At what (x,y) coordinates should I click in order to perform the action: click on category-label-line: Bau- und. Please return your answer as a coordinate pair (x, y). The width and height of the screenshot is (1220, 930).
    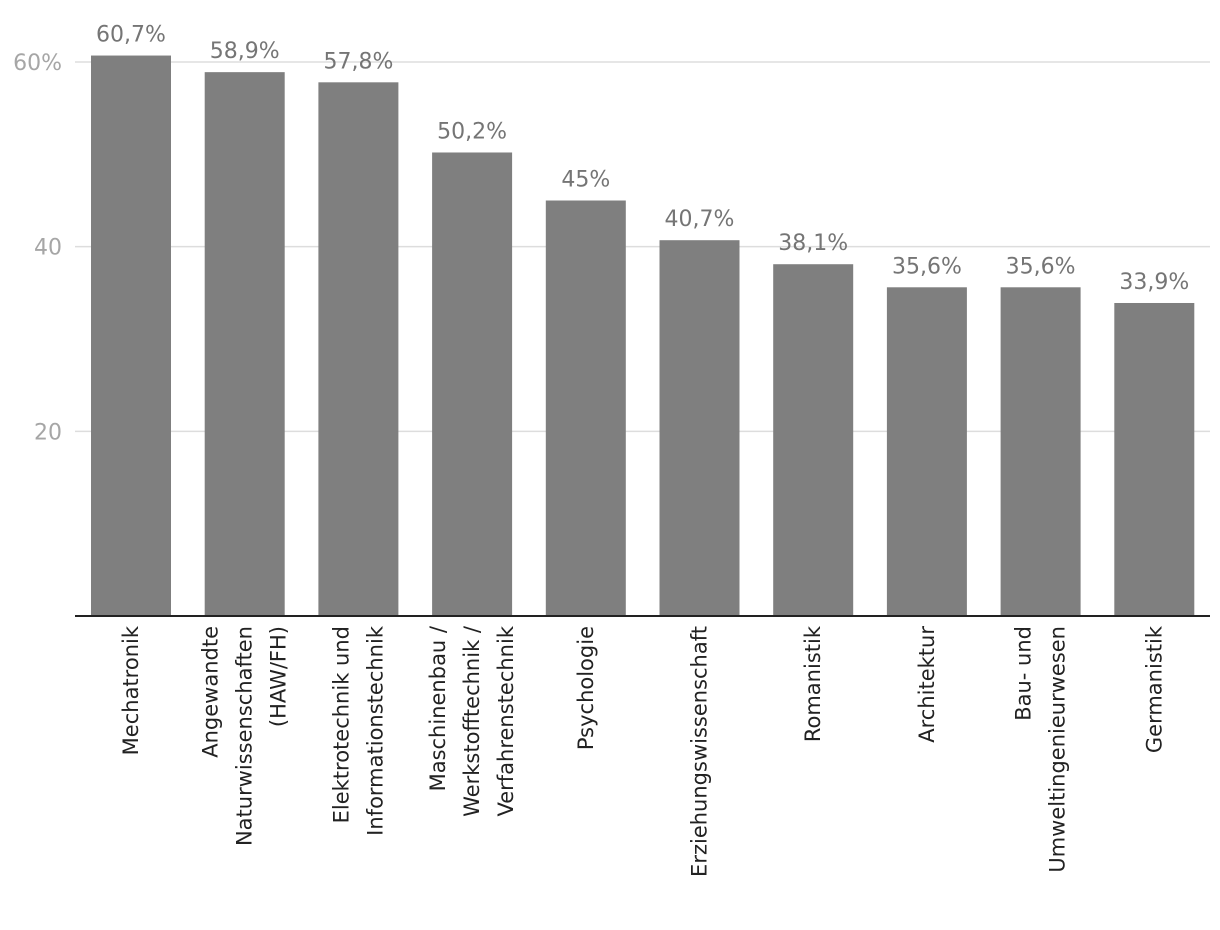
    Looking at the image, I should click on (1024, 673).